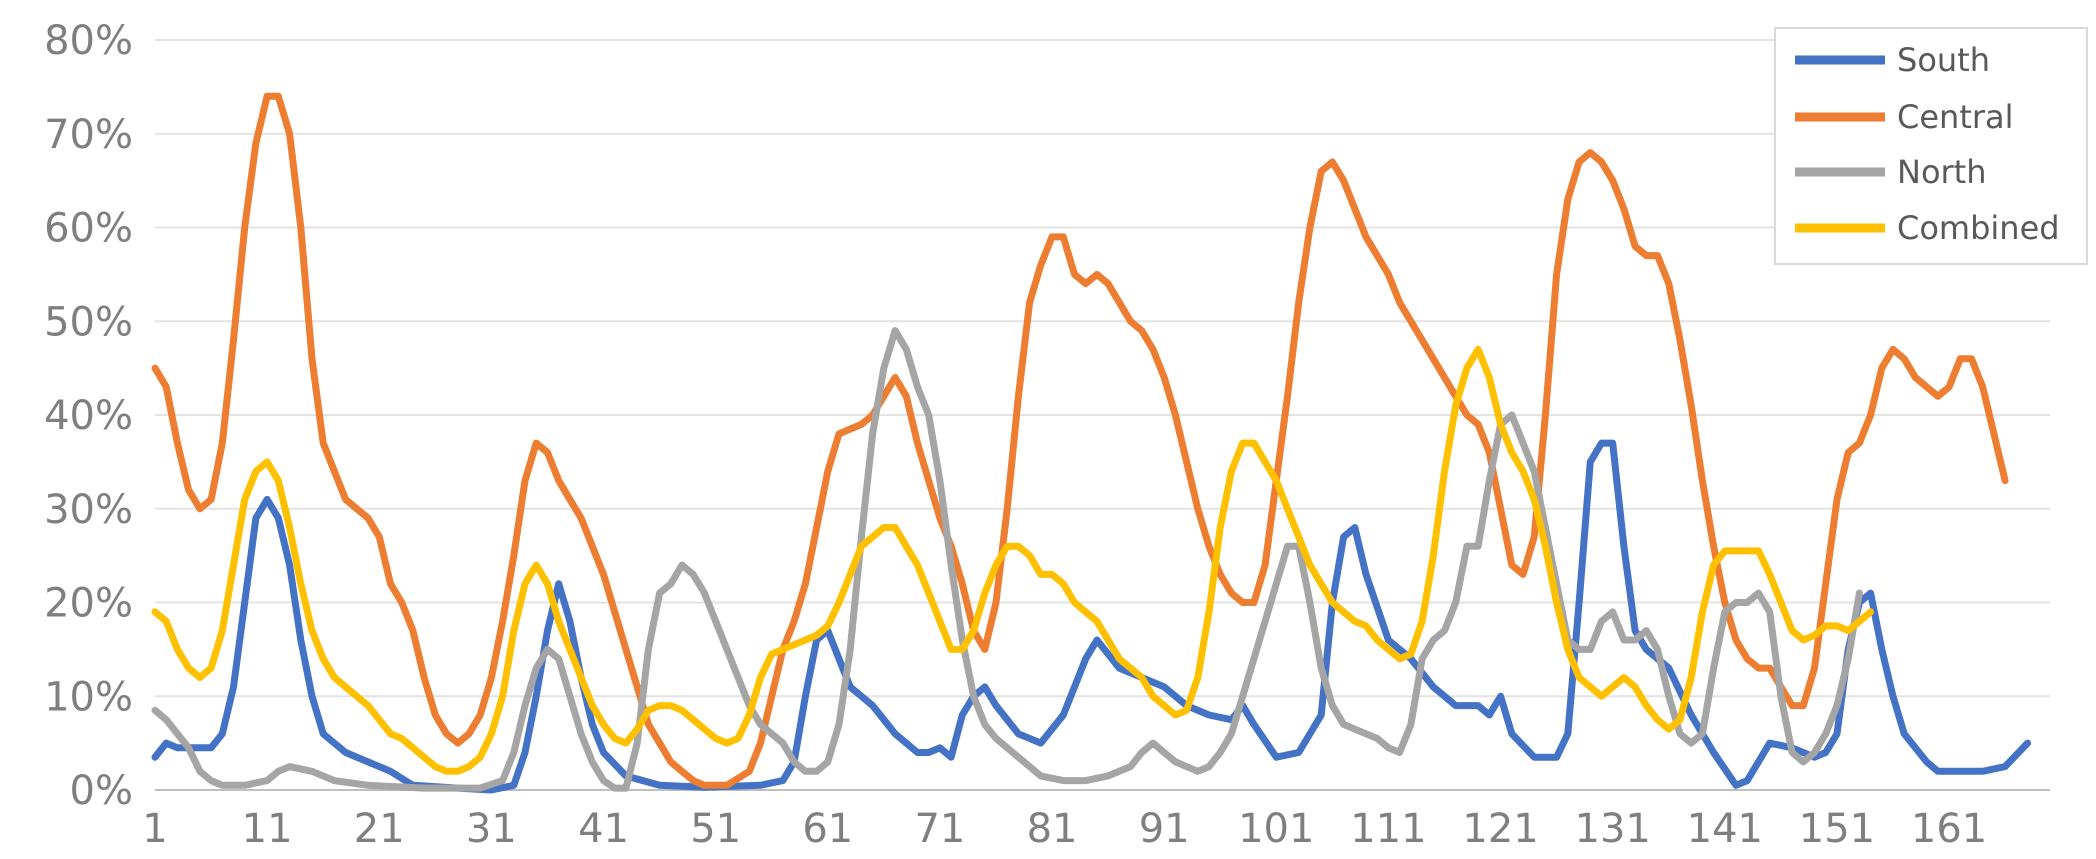 This screenshot has width=2096, height=859. What do you see at coordinates (1725, 829) in the screenshot?
I see `x-tick-label: 141` at bounding box center [1725, 829].